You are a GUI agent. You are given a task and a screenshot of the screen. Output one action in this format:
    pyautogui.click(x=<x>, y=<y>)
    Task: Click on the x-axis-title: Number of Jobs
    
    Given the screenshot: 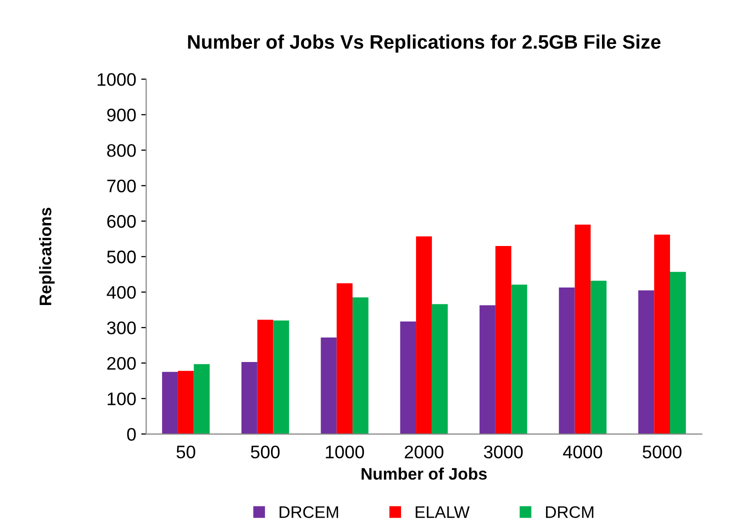 What is the action you would take?
    pyautogui.click(x=424, y=474)
    